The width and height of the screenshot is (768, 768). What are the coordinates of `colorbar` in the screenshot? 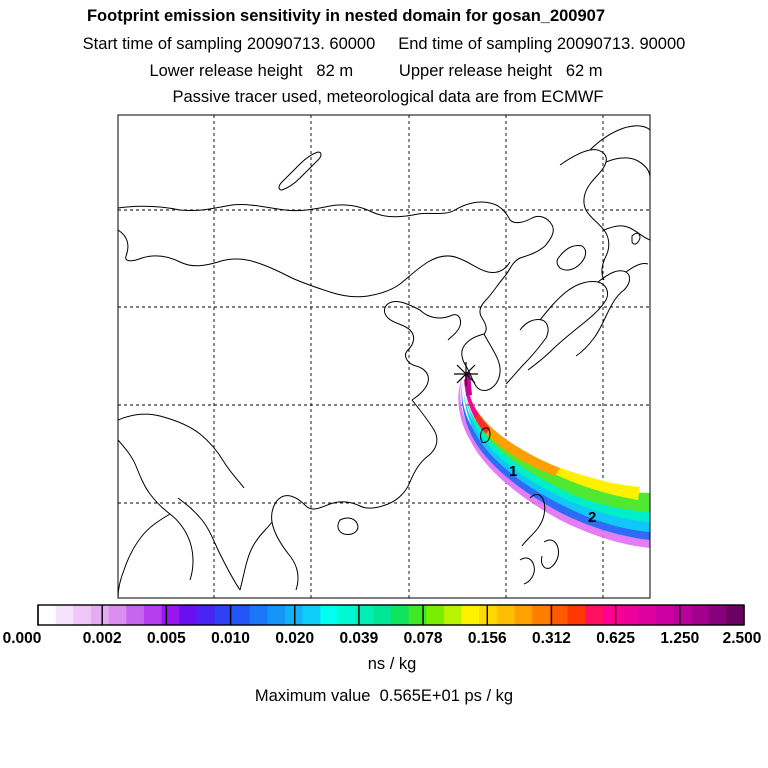 It's located at (391, 615).